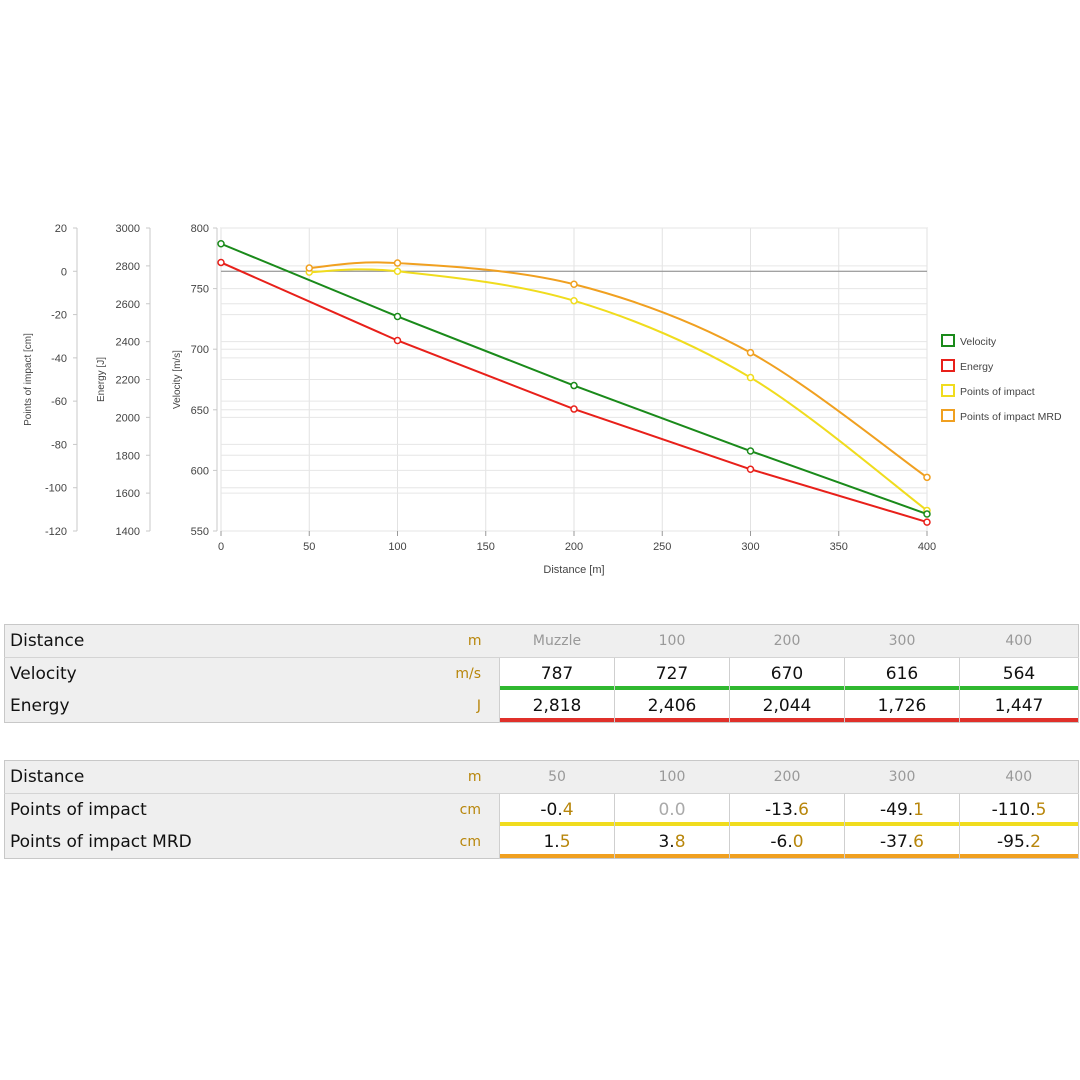 Image resolution: width=1080 pixels, height=1080 pixels. What do you see at coordinates (309, 547) in the screenshot?
I see `x-tick-label: 50` at bounding box center [309, 547].